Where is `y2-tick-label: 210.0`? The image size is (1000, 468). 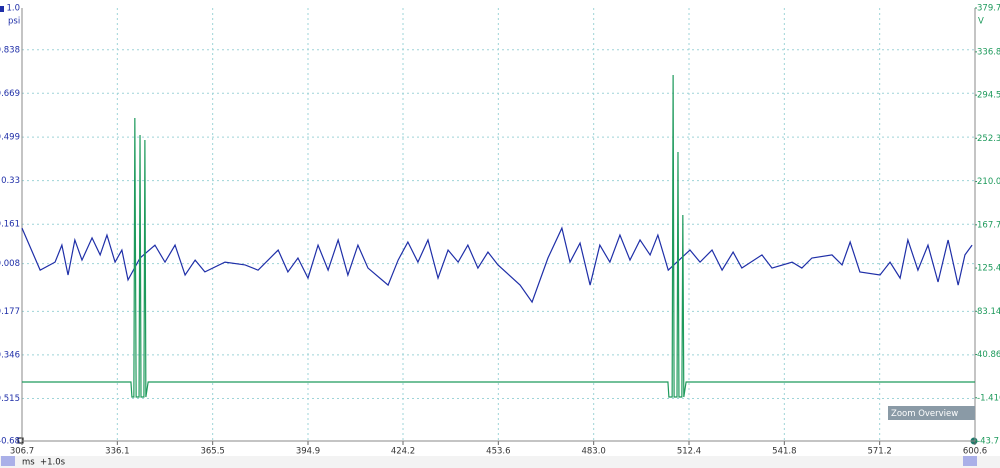
y2-tick-label: 210.0 is located at coordinates (988, 182).